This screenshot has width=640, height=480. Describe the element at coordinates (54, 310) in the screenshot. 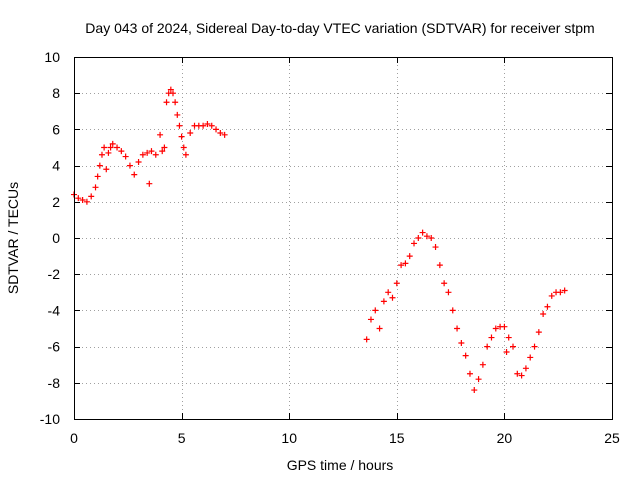

I see `y-tick-label: -4` at that location.